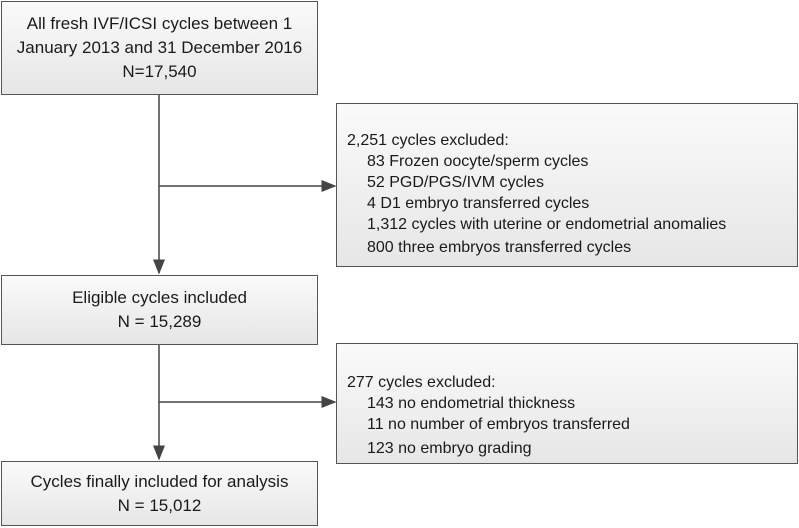  What do you see at coordinates (498, 424) in the screenshot?
I see `exclusion-item: 11 no number of embryos transferred` at bounding box center [498, 424].